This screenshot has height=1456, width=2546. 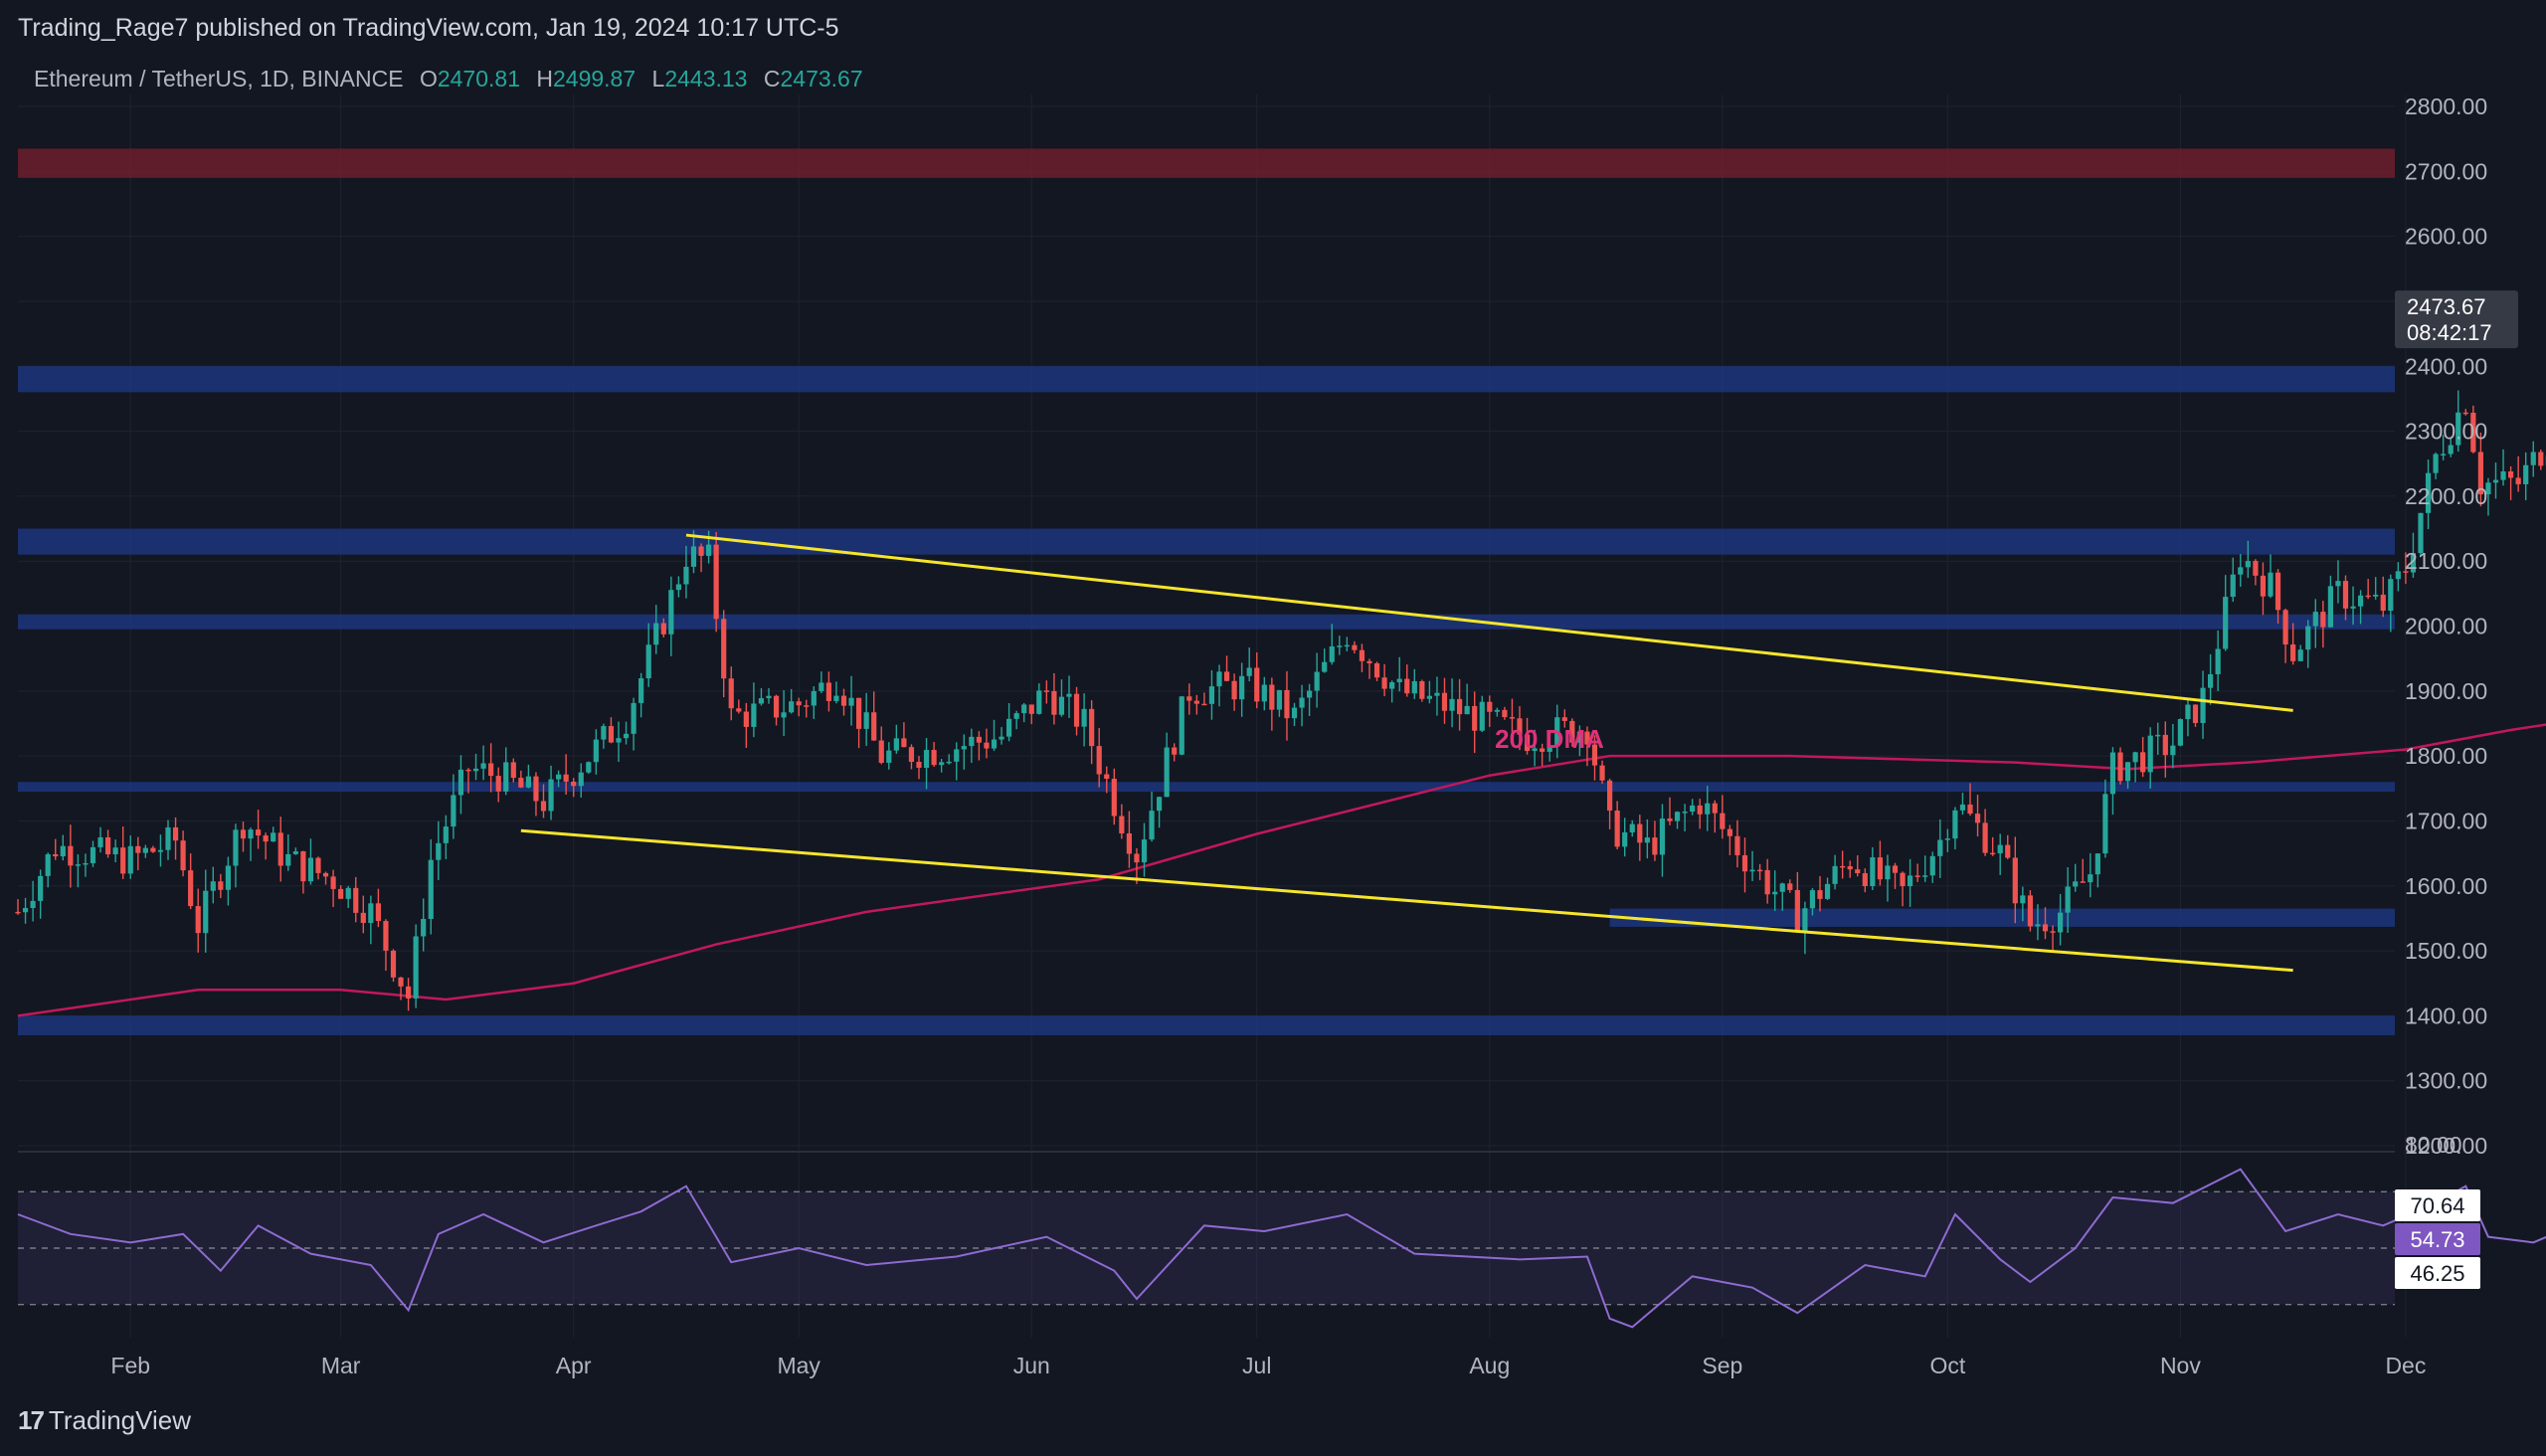 What do you see at coordinates (219, 78) in the screenshot?
I see `symbol-name: Ethereum / TetherUS, 1D, BINANCE` at bounding box center [219, 78].